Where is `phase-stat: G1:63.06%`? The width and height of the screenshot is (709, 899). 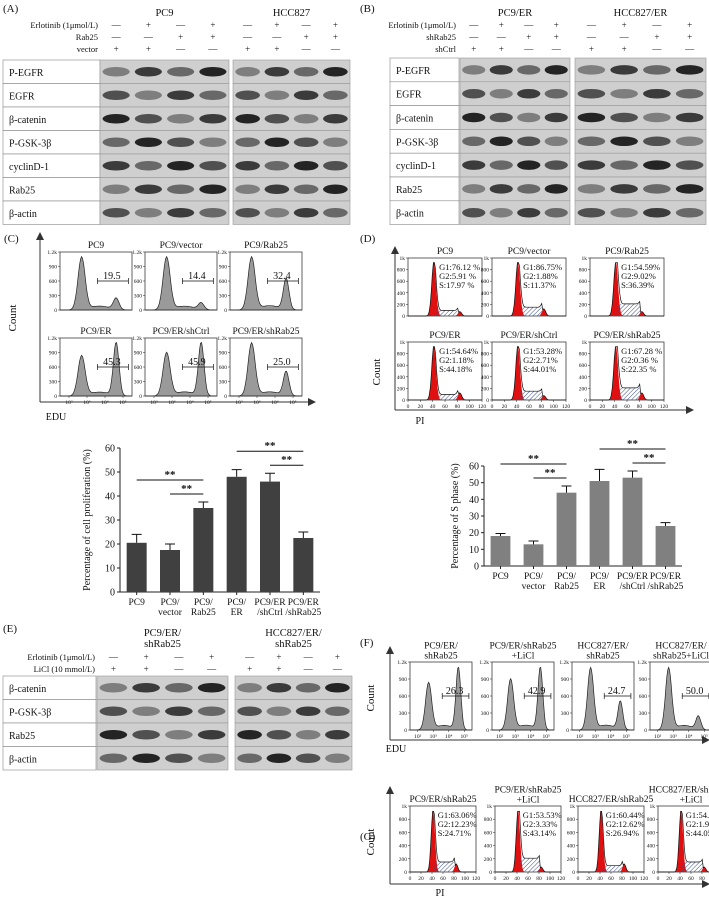 phase-stat: G1:63.06% is located at coordinates (457, 815).